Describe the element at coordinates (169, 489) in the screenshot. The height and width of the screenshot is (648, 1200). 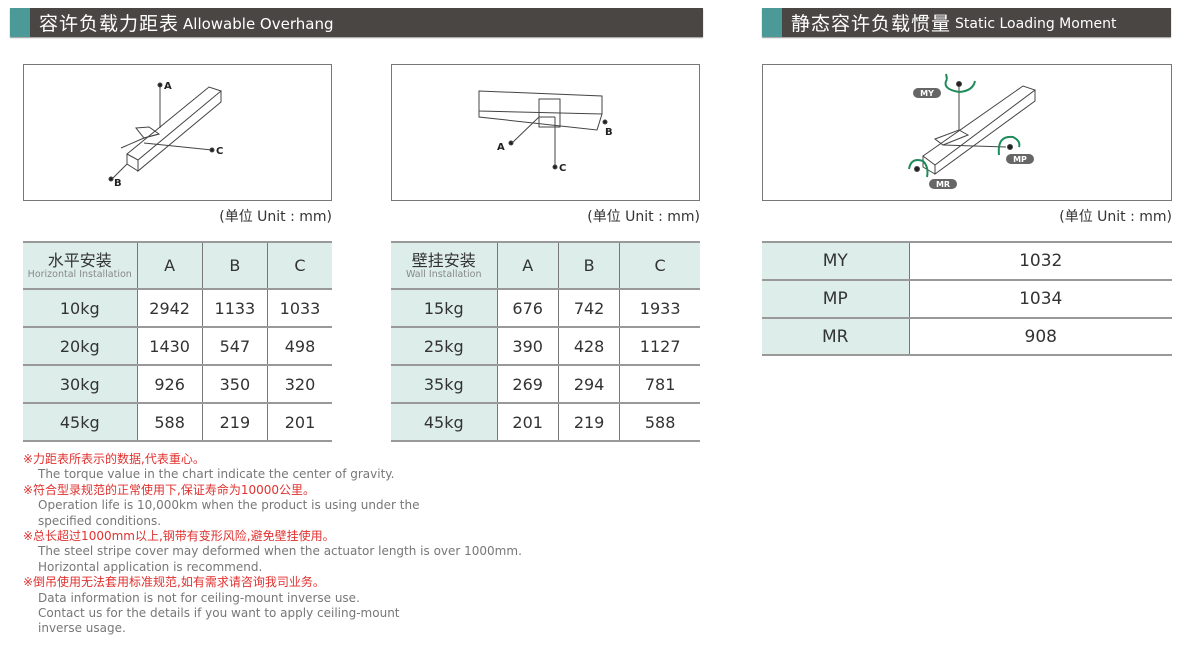
I see `note-zh: ※符合型录规范的正常使用下,保证寿命为10000公里。` at that location.